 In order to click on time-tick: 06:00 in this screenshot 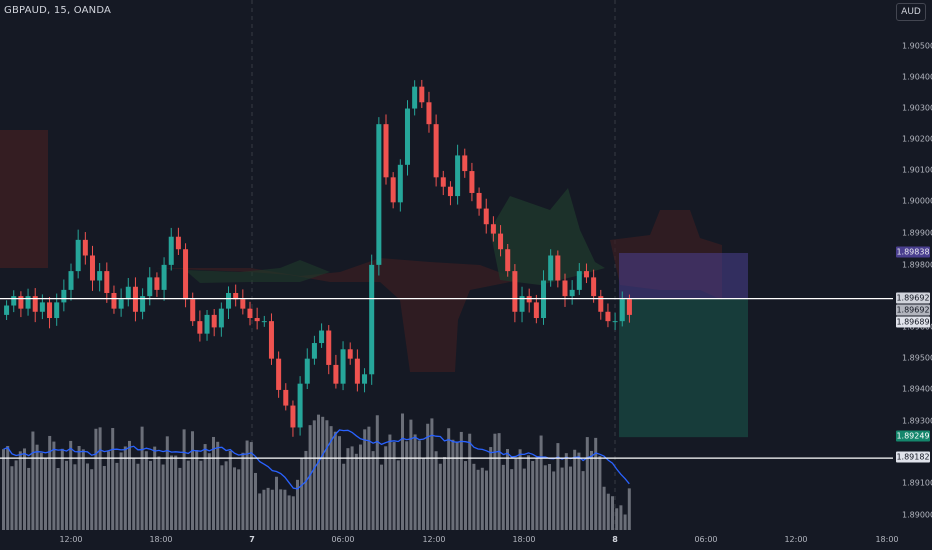, I will do `click(343, 539)`.